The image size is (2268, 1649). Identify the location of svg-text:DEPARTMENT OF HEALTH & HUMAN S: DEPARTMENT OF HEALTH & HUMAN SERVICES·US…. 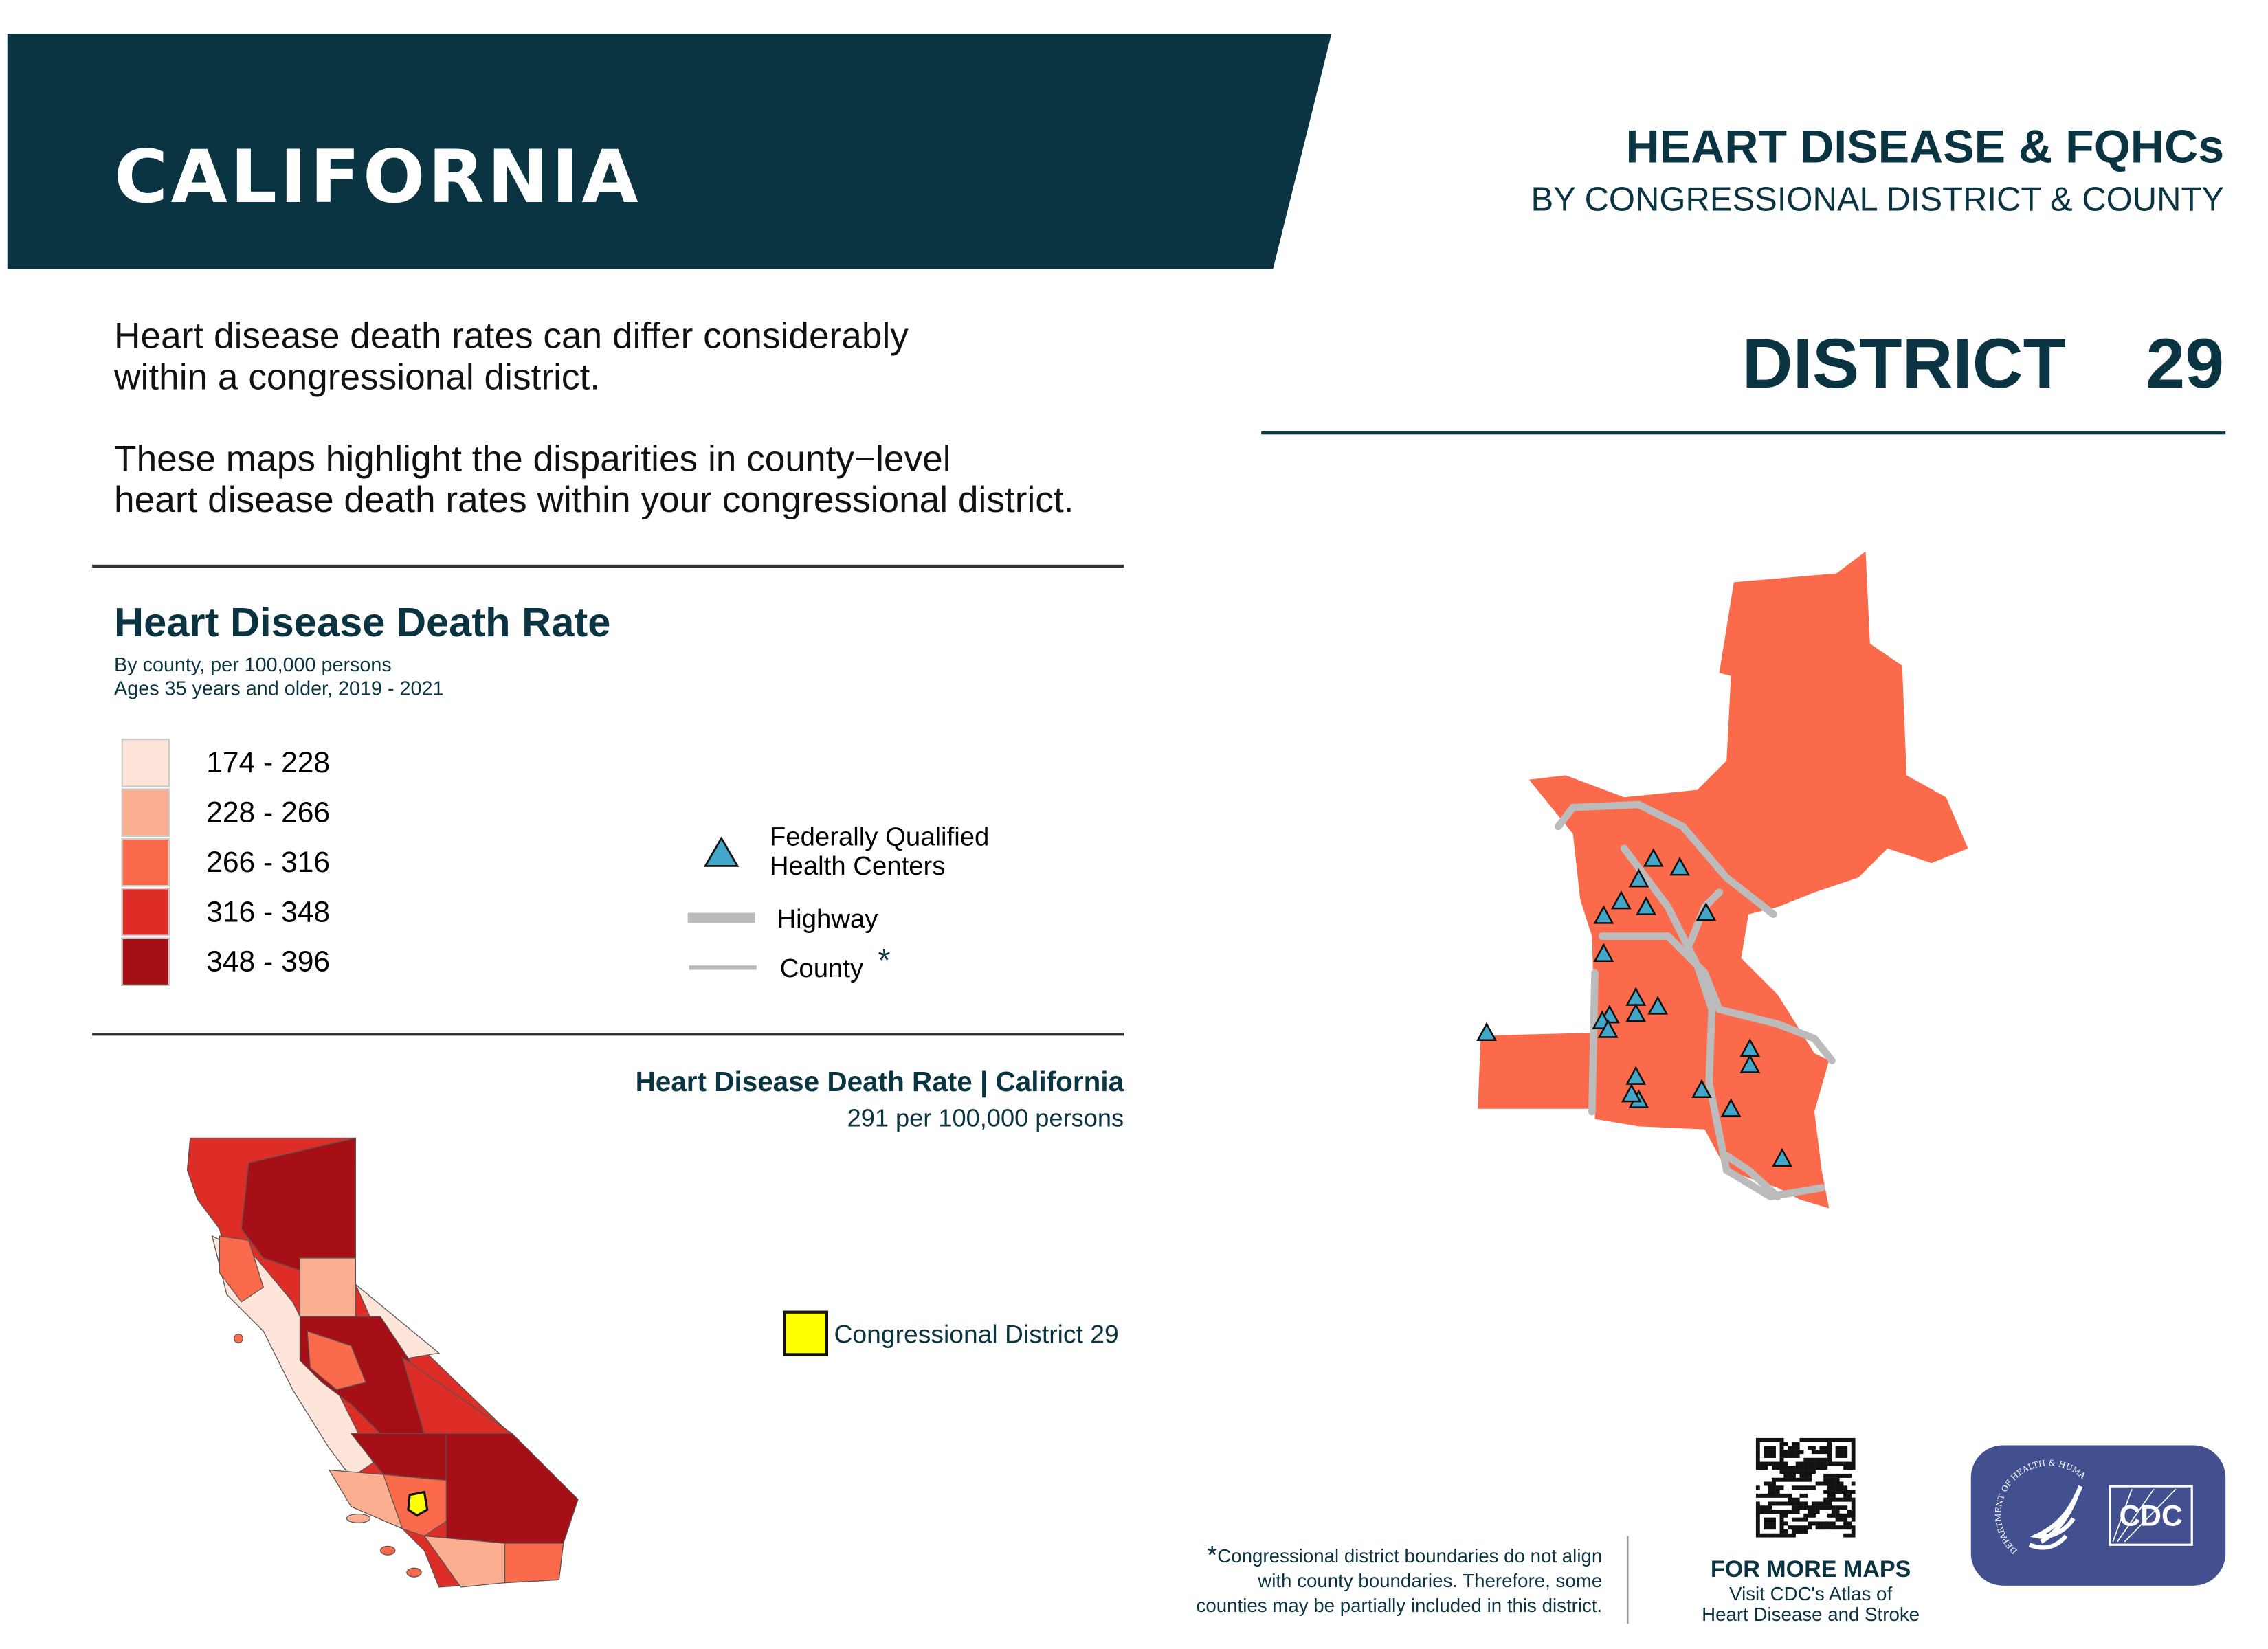
(2030, 1500).